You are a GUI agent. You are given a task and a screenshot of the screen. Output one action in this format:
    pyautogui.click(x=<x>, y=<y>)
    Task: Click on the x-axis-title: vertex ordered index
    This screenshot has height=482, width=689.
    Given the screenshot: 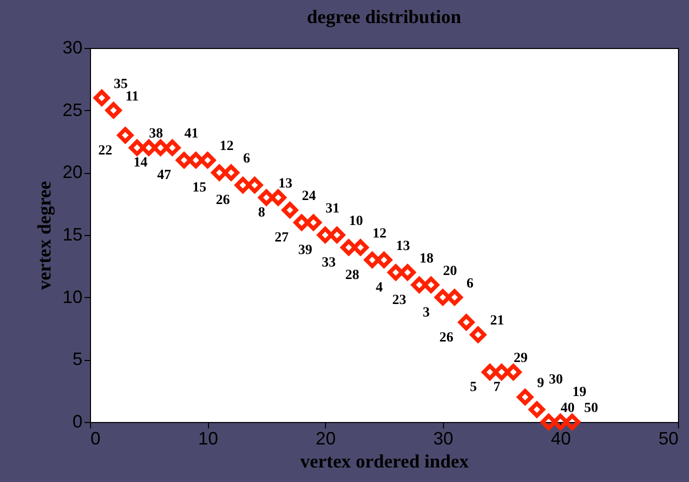 What is the action you would take?
    pyautogui.click(x=385, y=462)
    